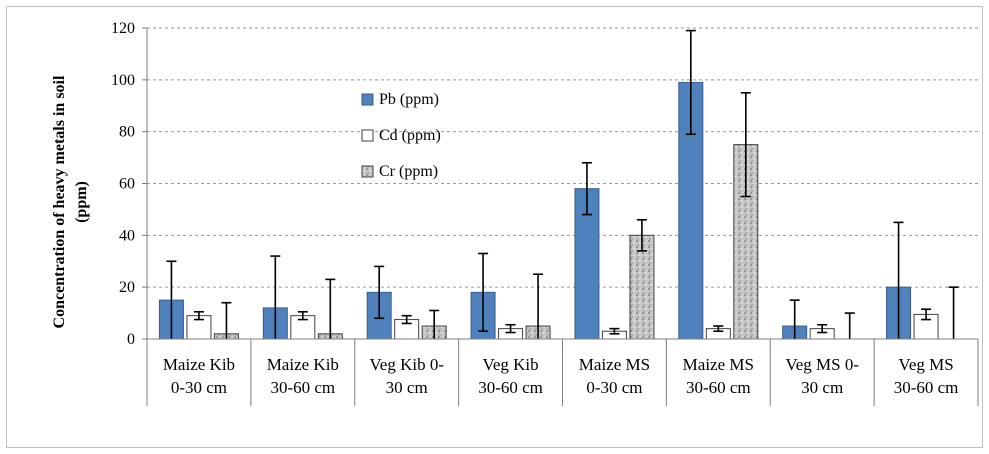 This screenshot has height=454, width=989. Describe the element at coordinates (131, 339) in the screenshot. I see `y-tick-label: 0` at that location.